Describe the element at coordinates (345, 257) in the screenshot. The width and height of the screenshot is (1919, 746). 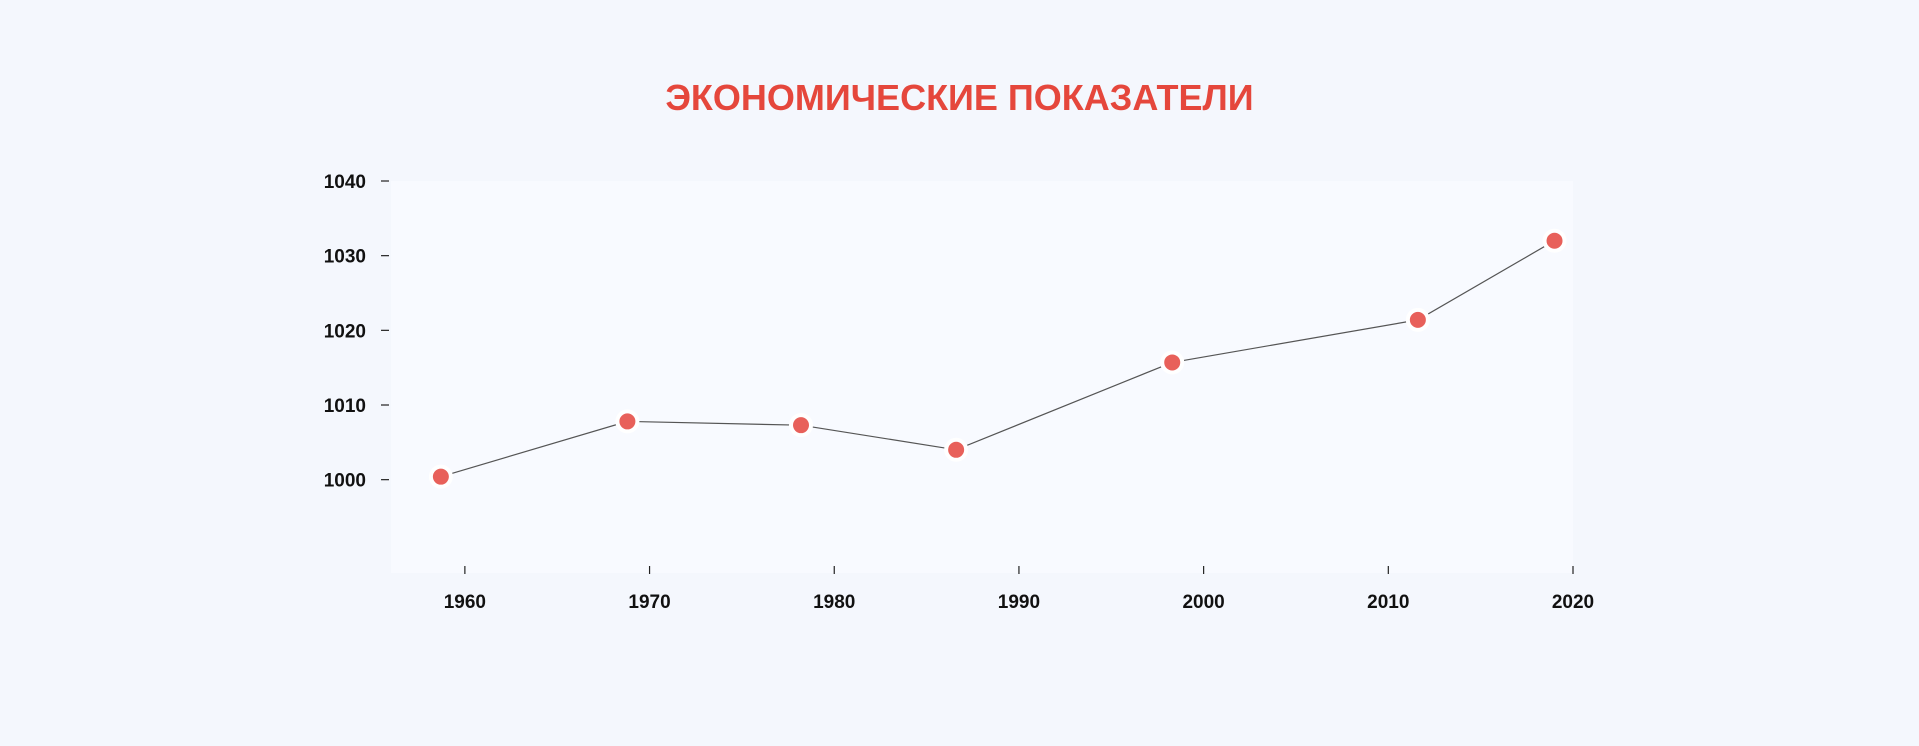
I see `y-tick-label: 1030` at that location.